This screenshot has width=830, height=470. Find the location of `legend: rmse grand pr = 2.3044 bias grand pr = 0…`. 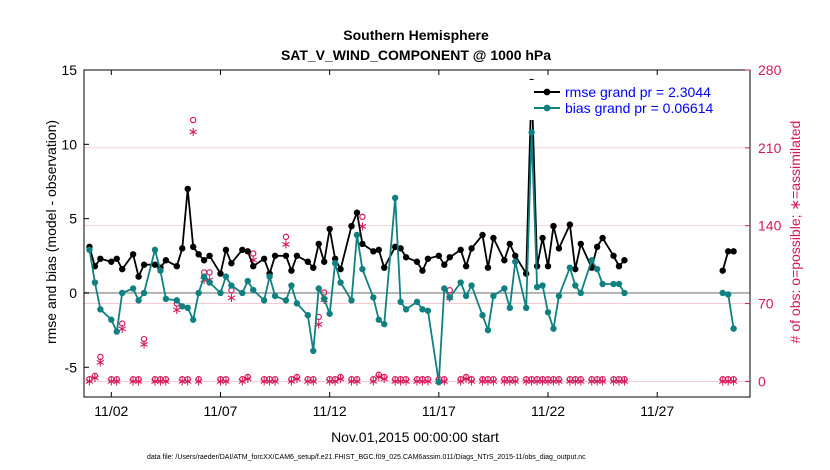

legend: rmse grand pr = 2.3044 bias grand pr = 0… is located at coordinates (633, 100).